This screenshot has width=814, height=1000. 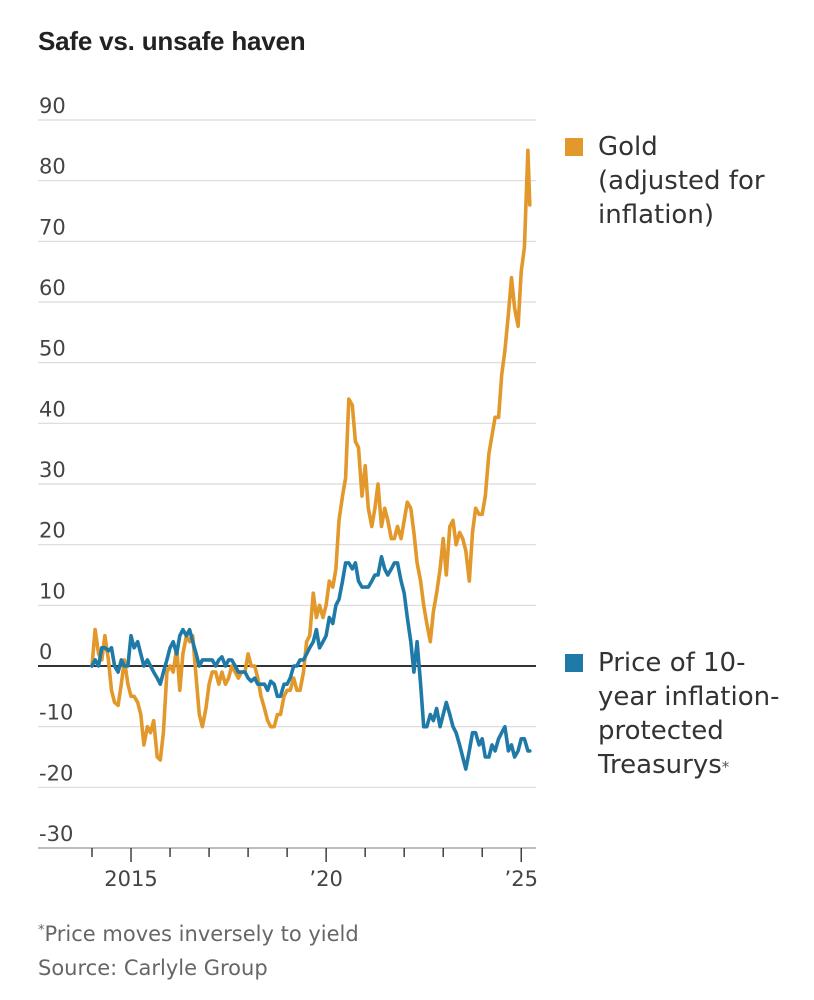 I want to click on footnote-note: *Price moves inversely to yield, so click(x=198, y=934).